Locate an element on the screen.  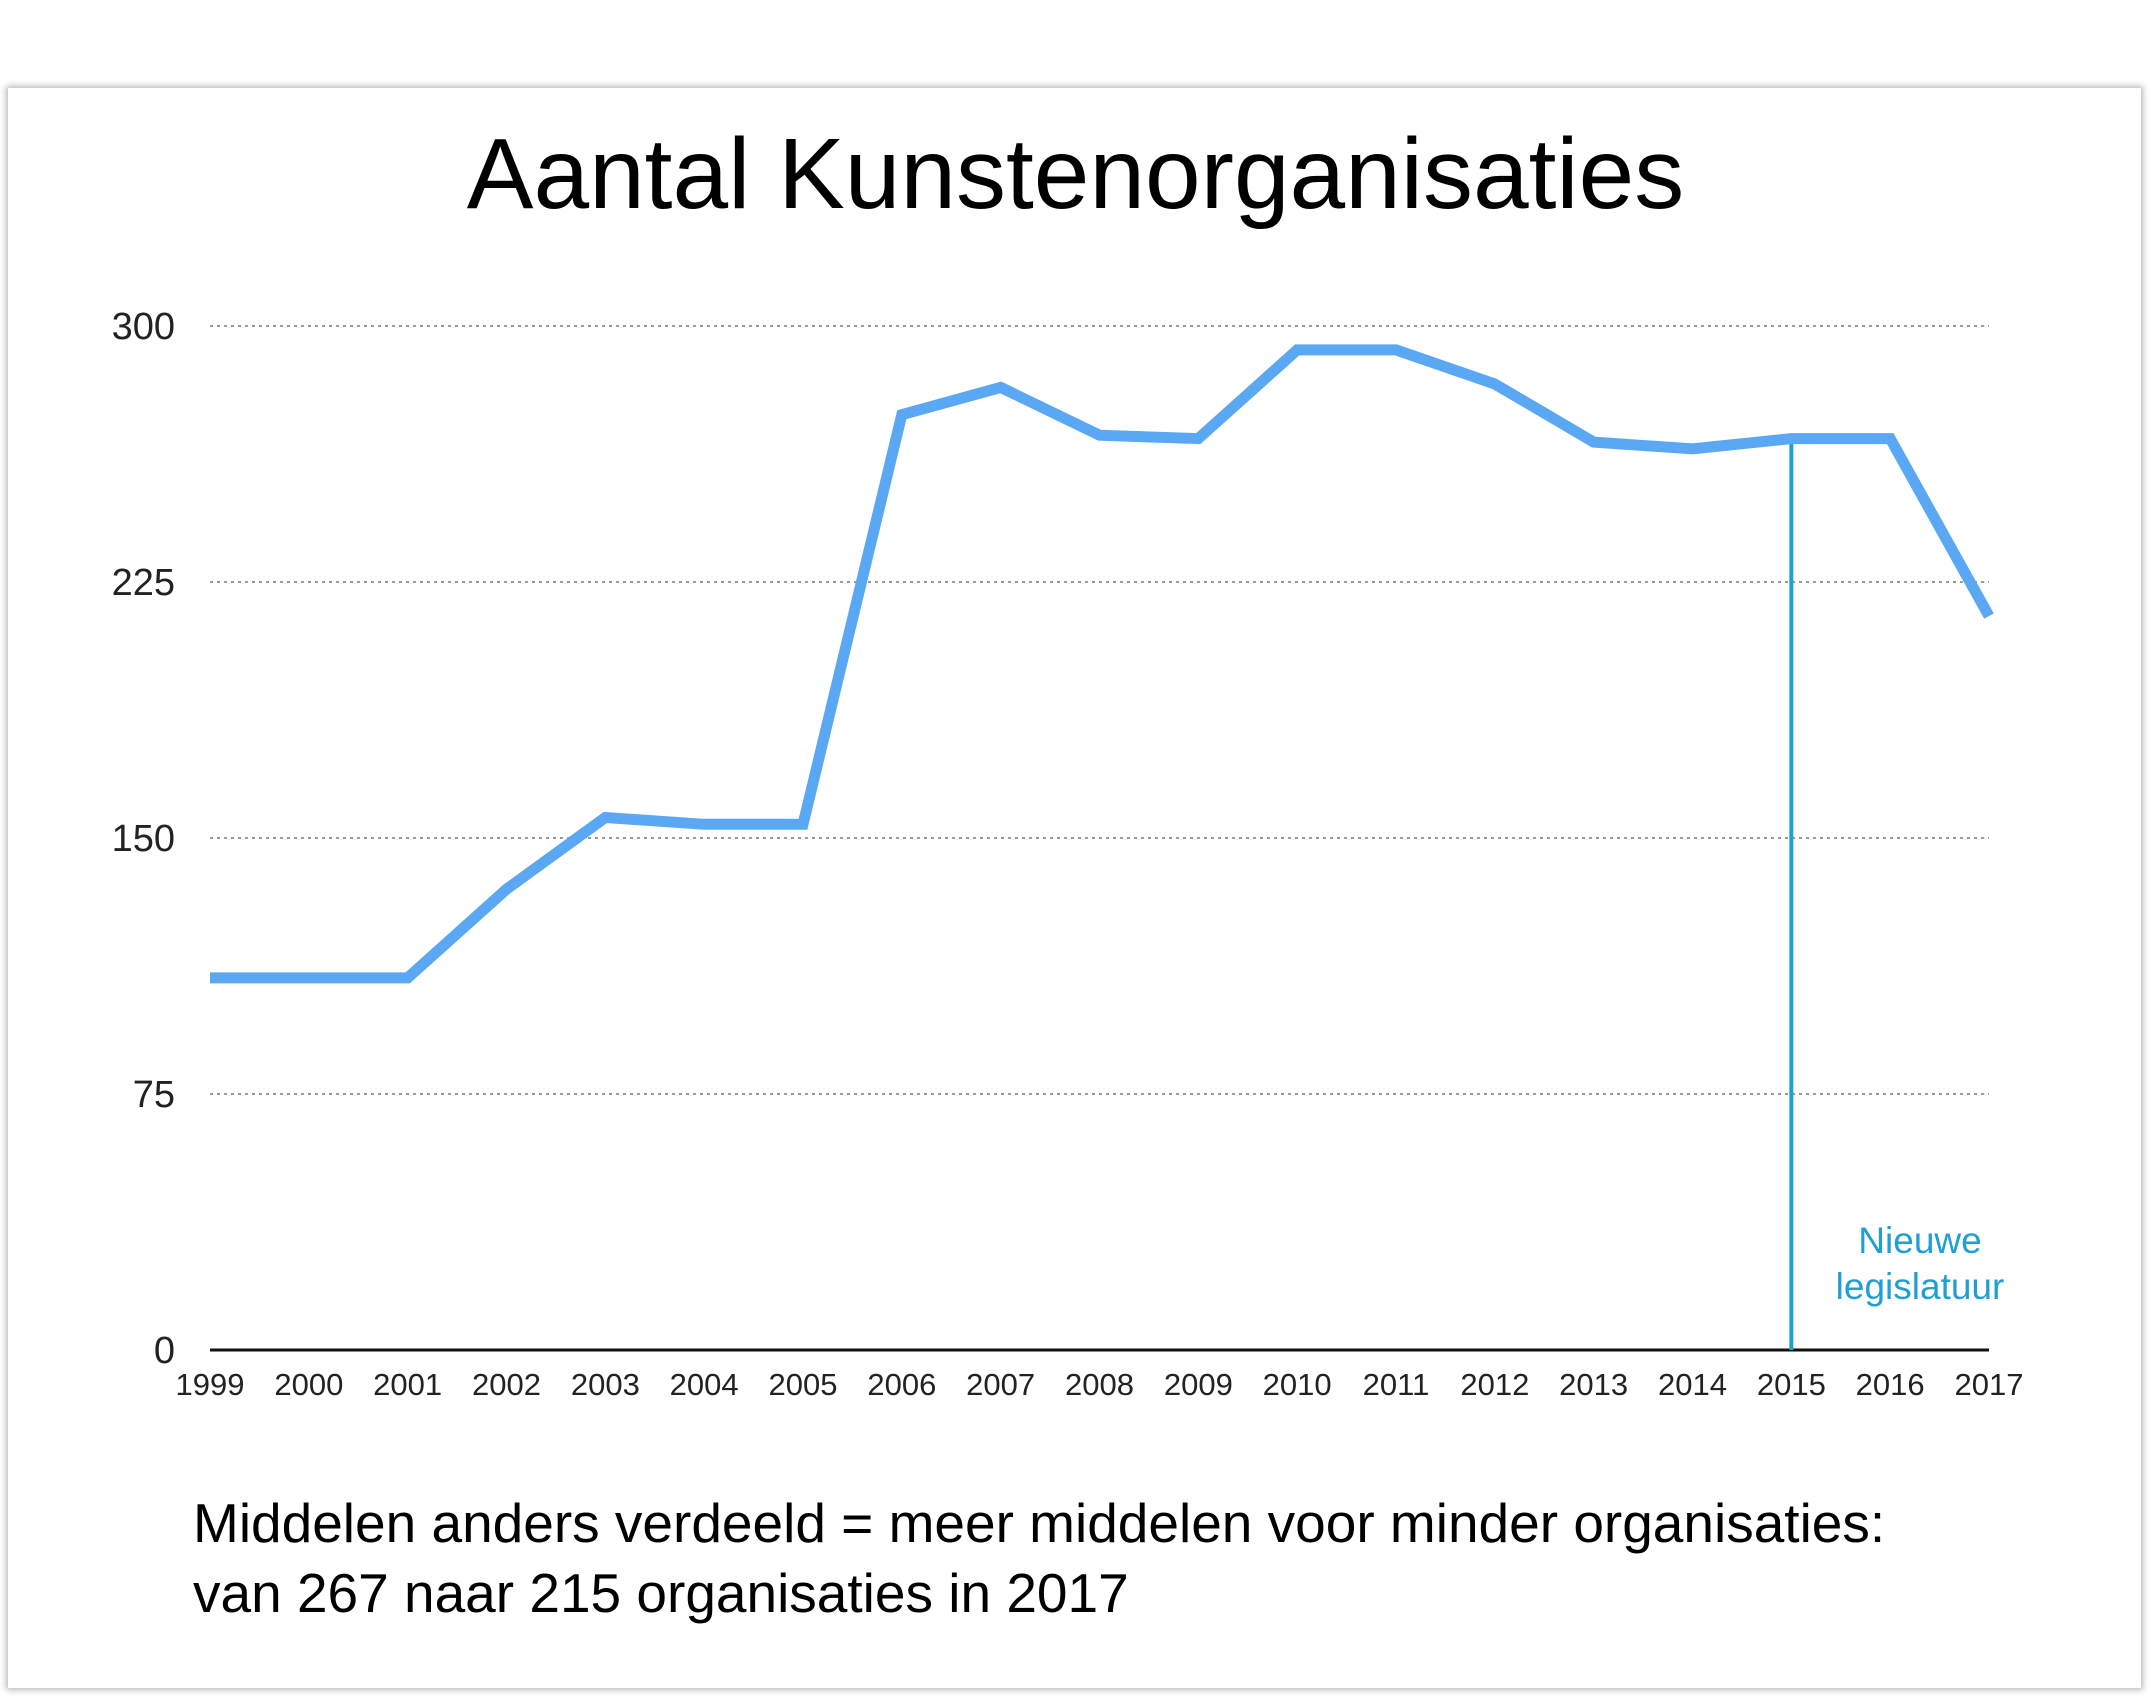
x-tick-label: 1999 is located at coordinates (210, 1384).